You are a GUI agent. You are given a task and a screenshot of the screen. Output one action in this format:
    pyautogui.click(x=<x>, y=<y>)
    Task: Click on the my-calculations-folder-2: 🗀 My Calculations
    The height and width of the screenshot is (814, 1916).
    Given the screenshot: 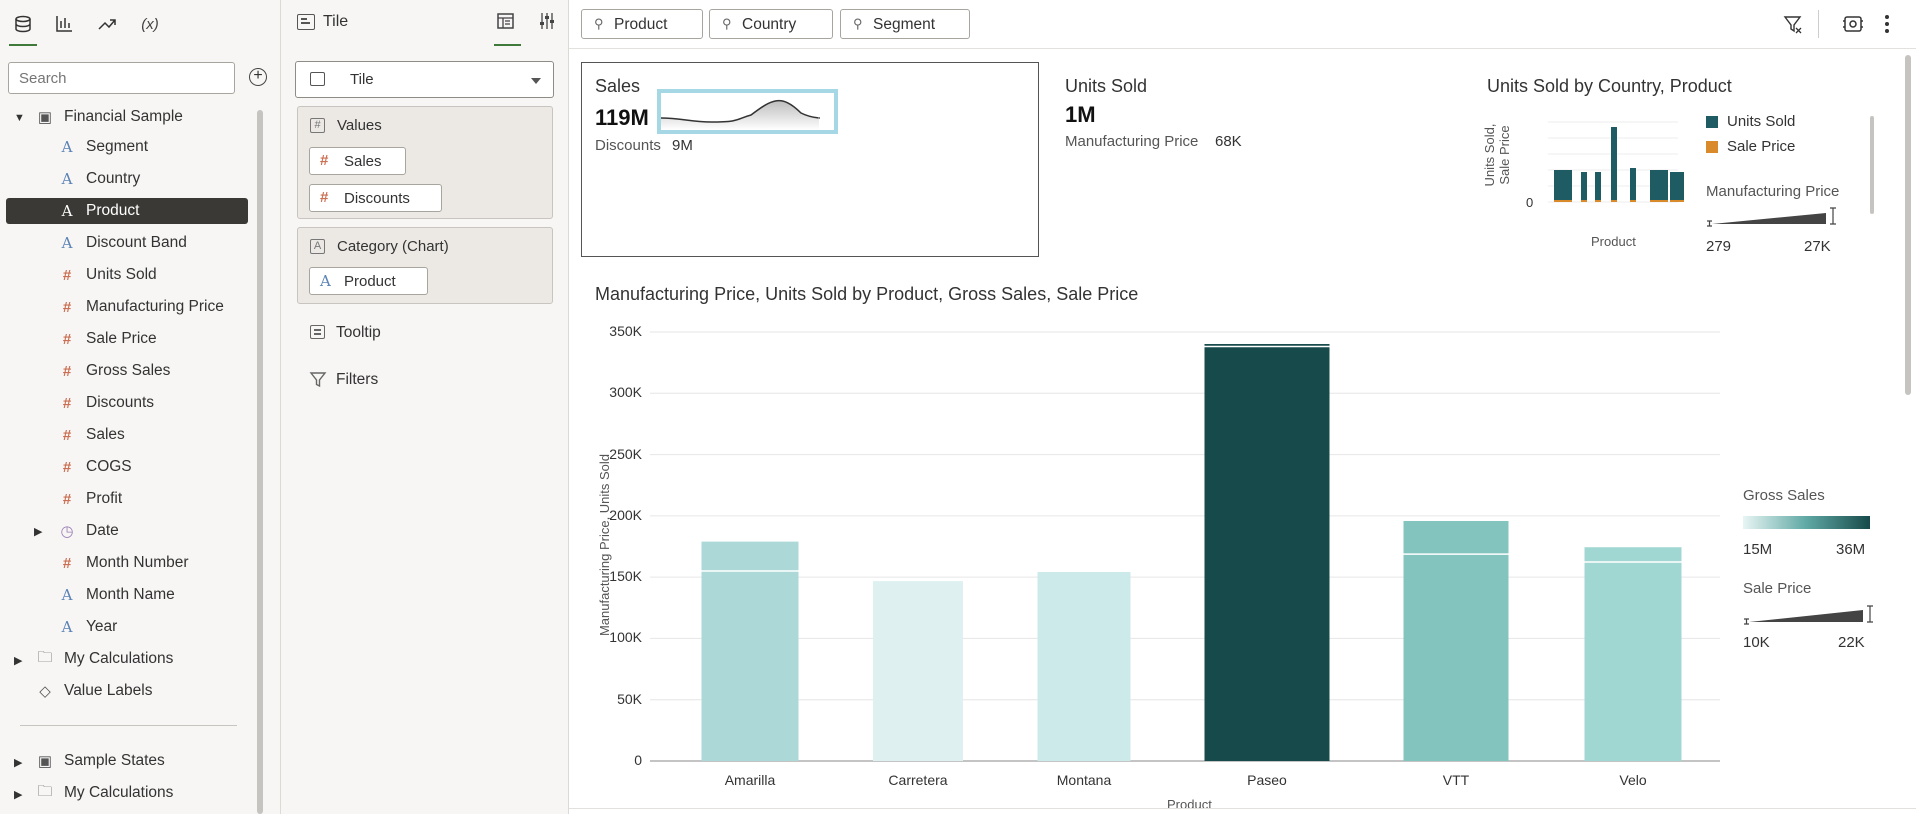 What is the action you would take?
    pyautogui.click(x=155, y=793)
    